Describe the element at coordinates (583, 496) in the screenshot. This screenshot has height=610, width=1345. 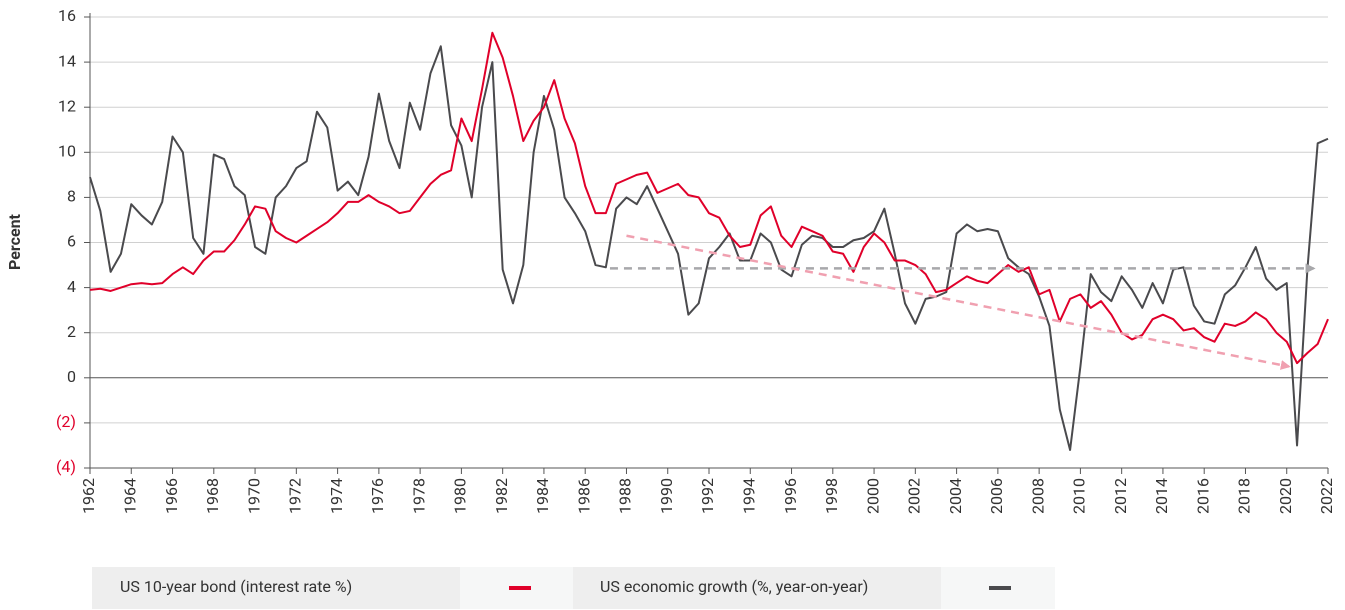
I see `x-tick-label: 1986` at that location.